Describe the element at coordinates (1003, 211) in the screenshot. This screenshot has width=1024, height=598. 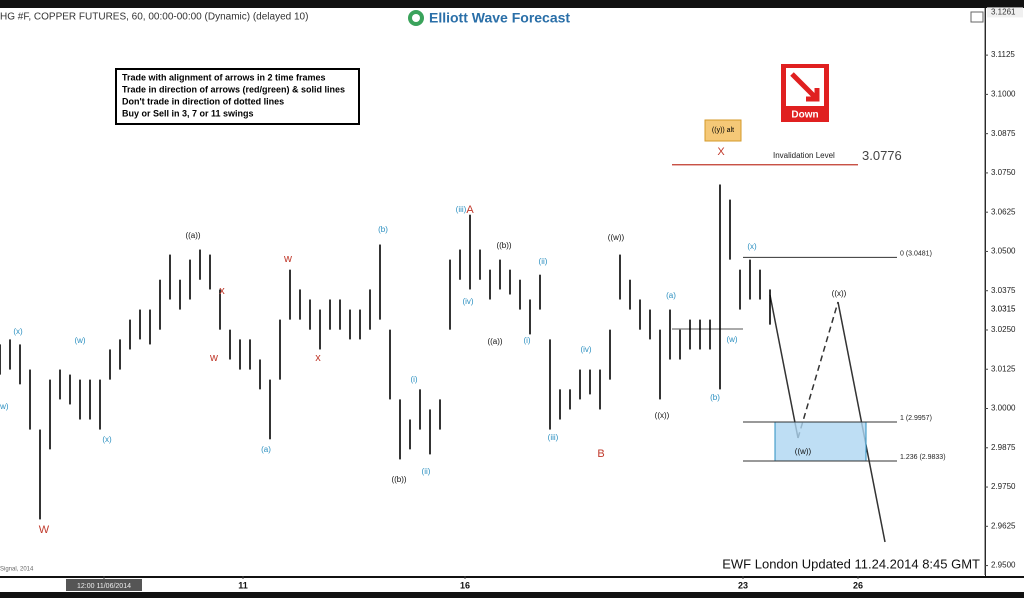
I see `y-tick-label: 3.0625` at that location.